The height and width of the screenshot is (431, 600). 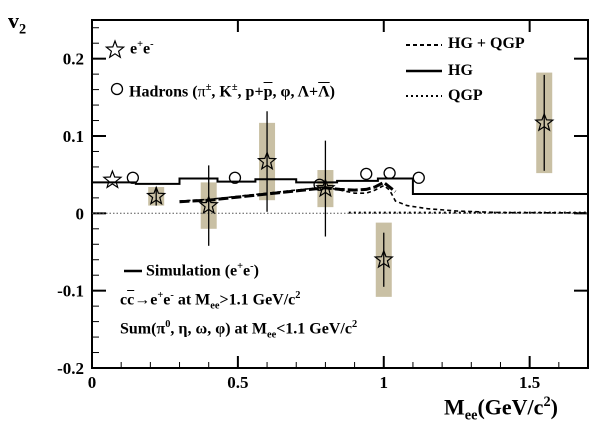 I want to click on y-tick-label: 0.2, so click(x=73, y=59).